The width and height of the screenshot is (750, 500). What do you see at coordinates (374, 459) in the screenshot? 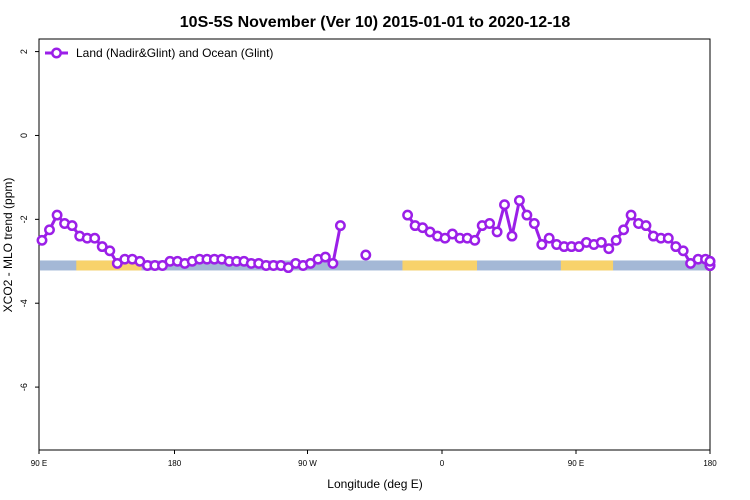
I see `x-axis: 90 E 180 90 W 0 90 E 180` at bounding box center [374, 459].